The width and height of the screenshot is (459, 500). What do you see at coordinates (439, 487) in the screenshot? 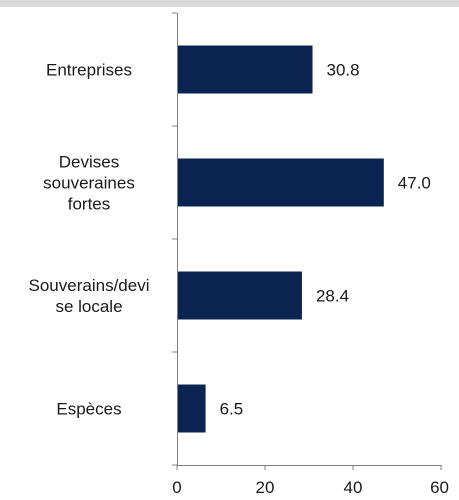
I see `x-tick-label-3: 60` at bounding box center [439, 487].